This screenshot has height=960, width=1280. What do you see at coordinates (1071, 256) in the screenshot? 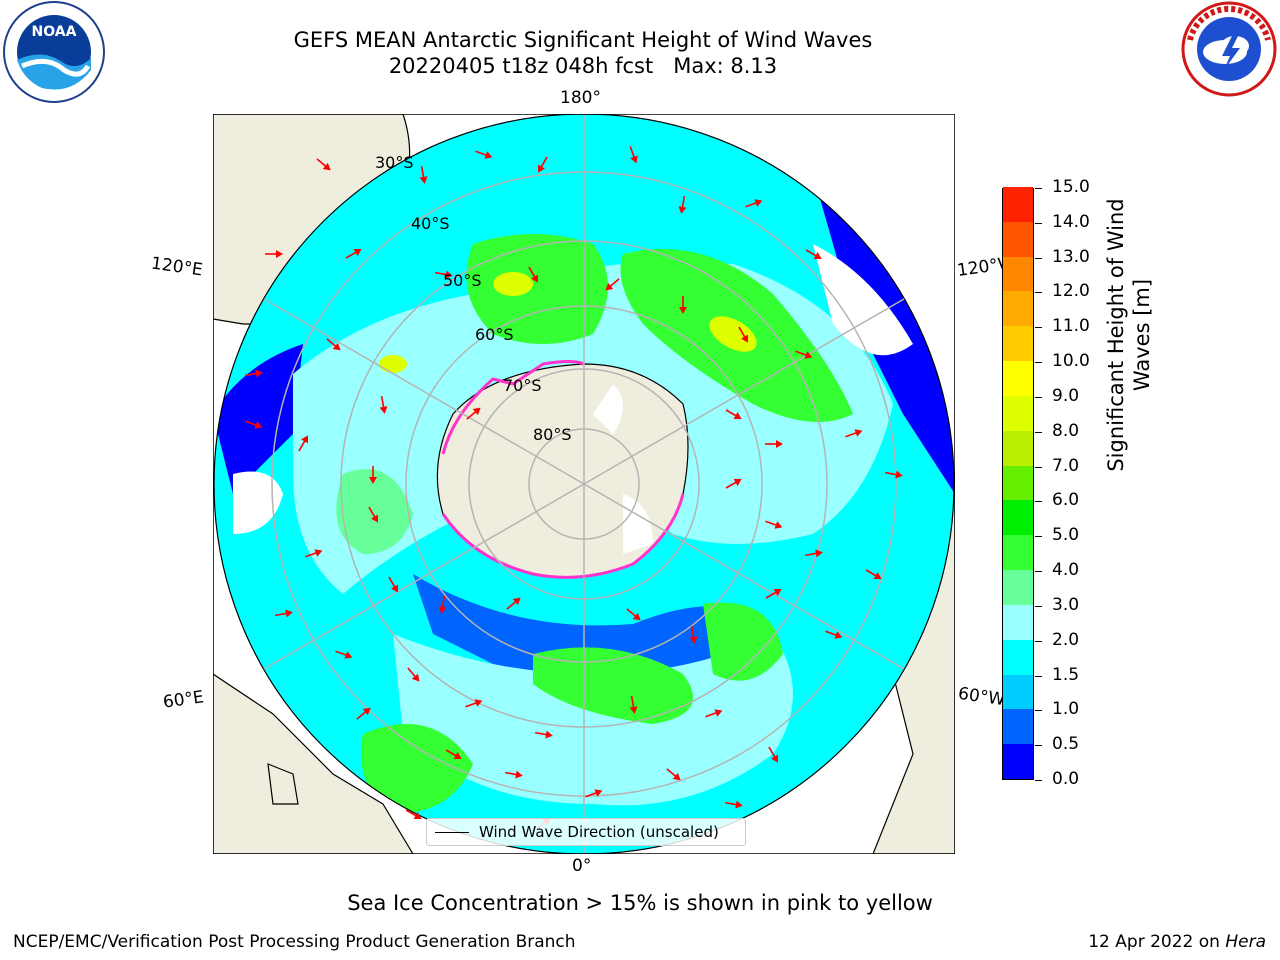
I see `colorbar-tick-label: 13.0` at bounding box center [1071, 256].